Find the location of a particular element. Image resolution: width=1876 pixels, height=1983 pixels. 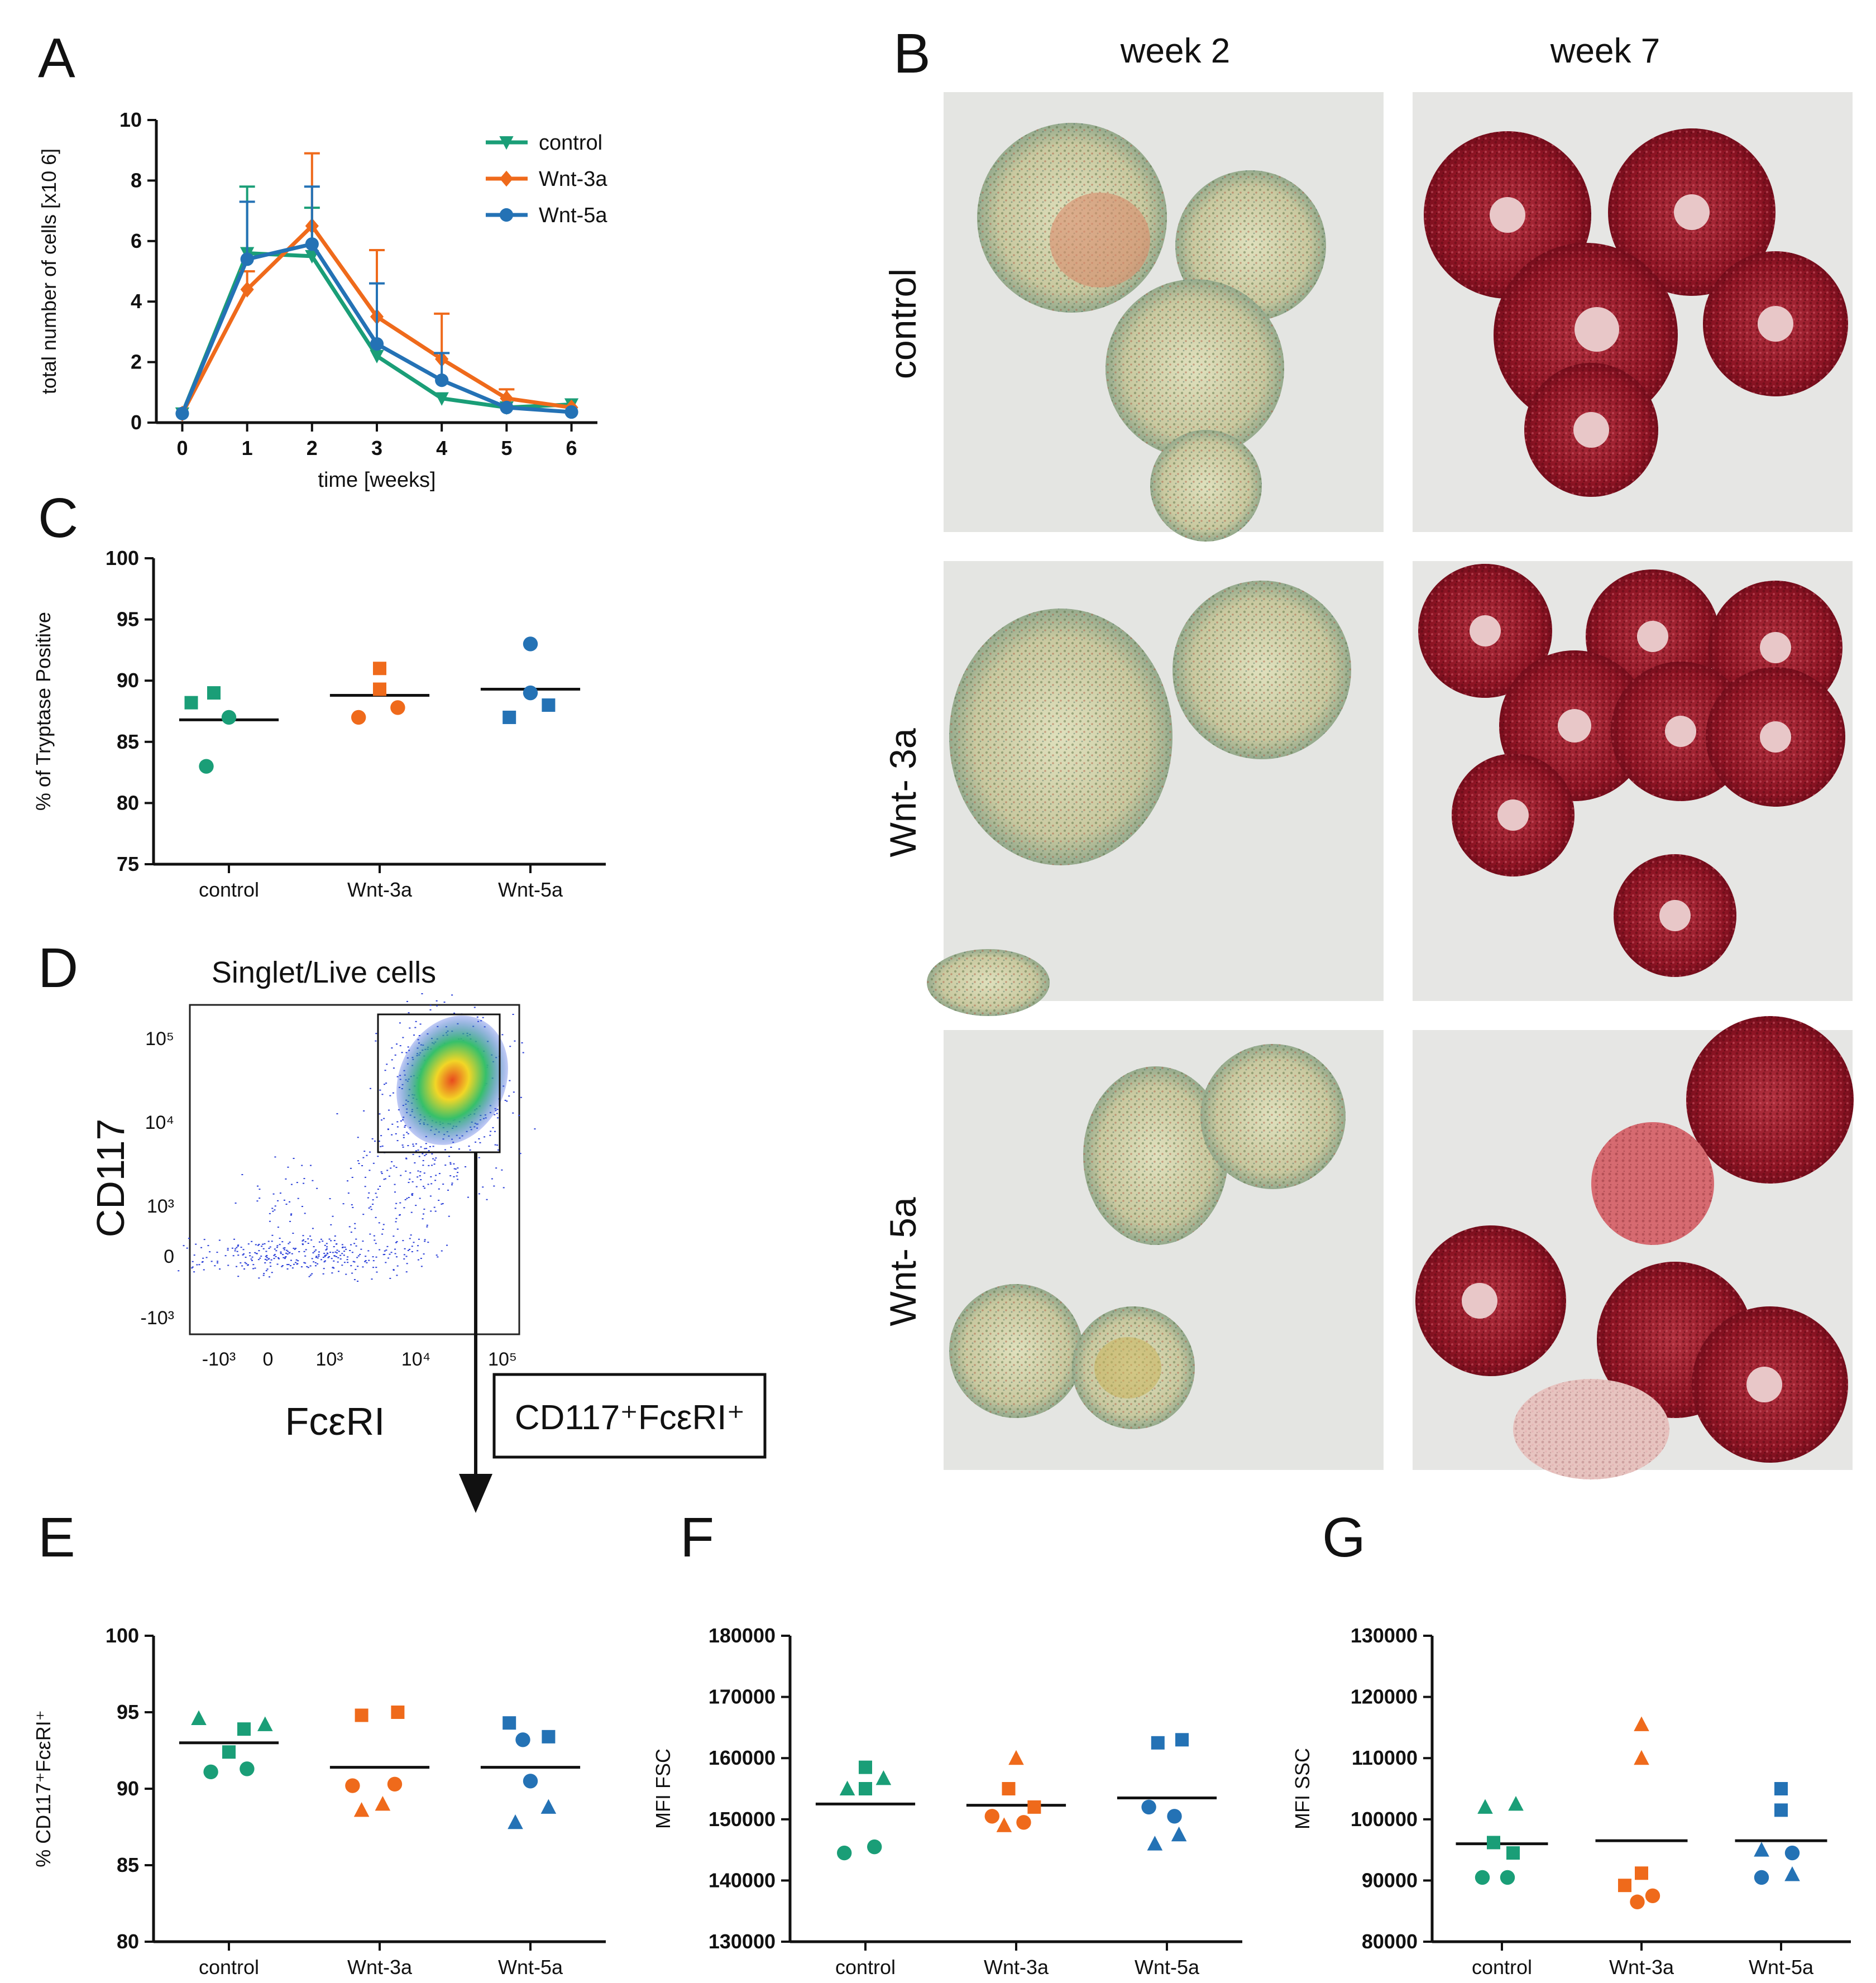

y-tick-label: 85 is located at coordinates (128, 1864).